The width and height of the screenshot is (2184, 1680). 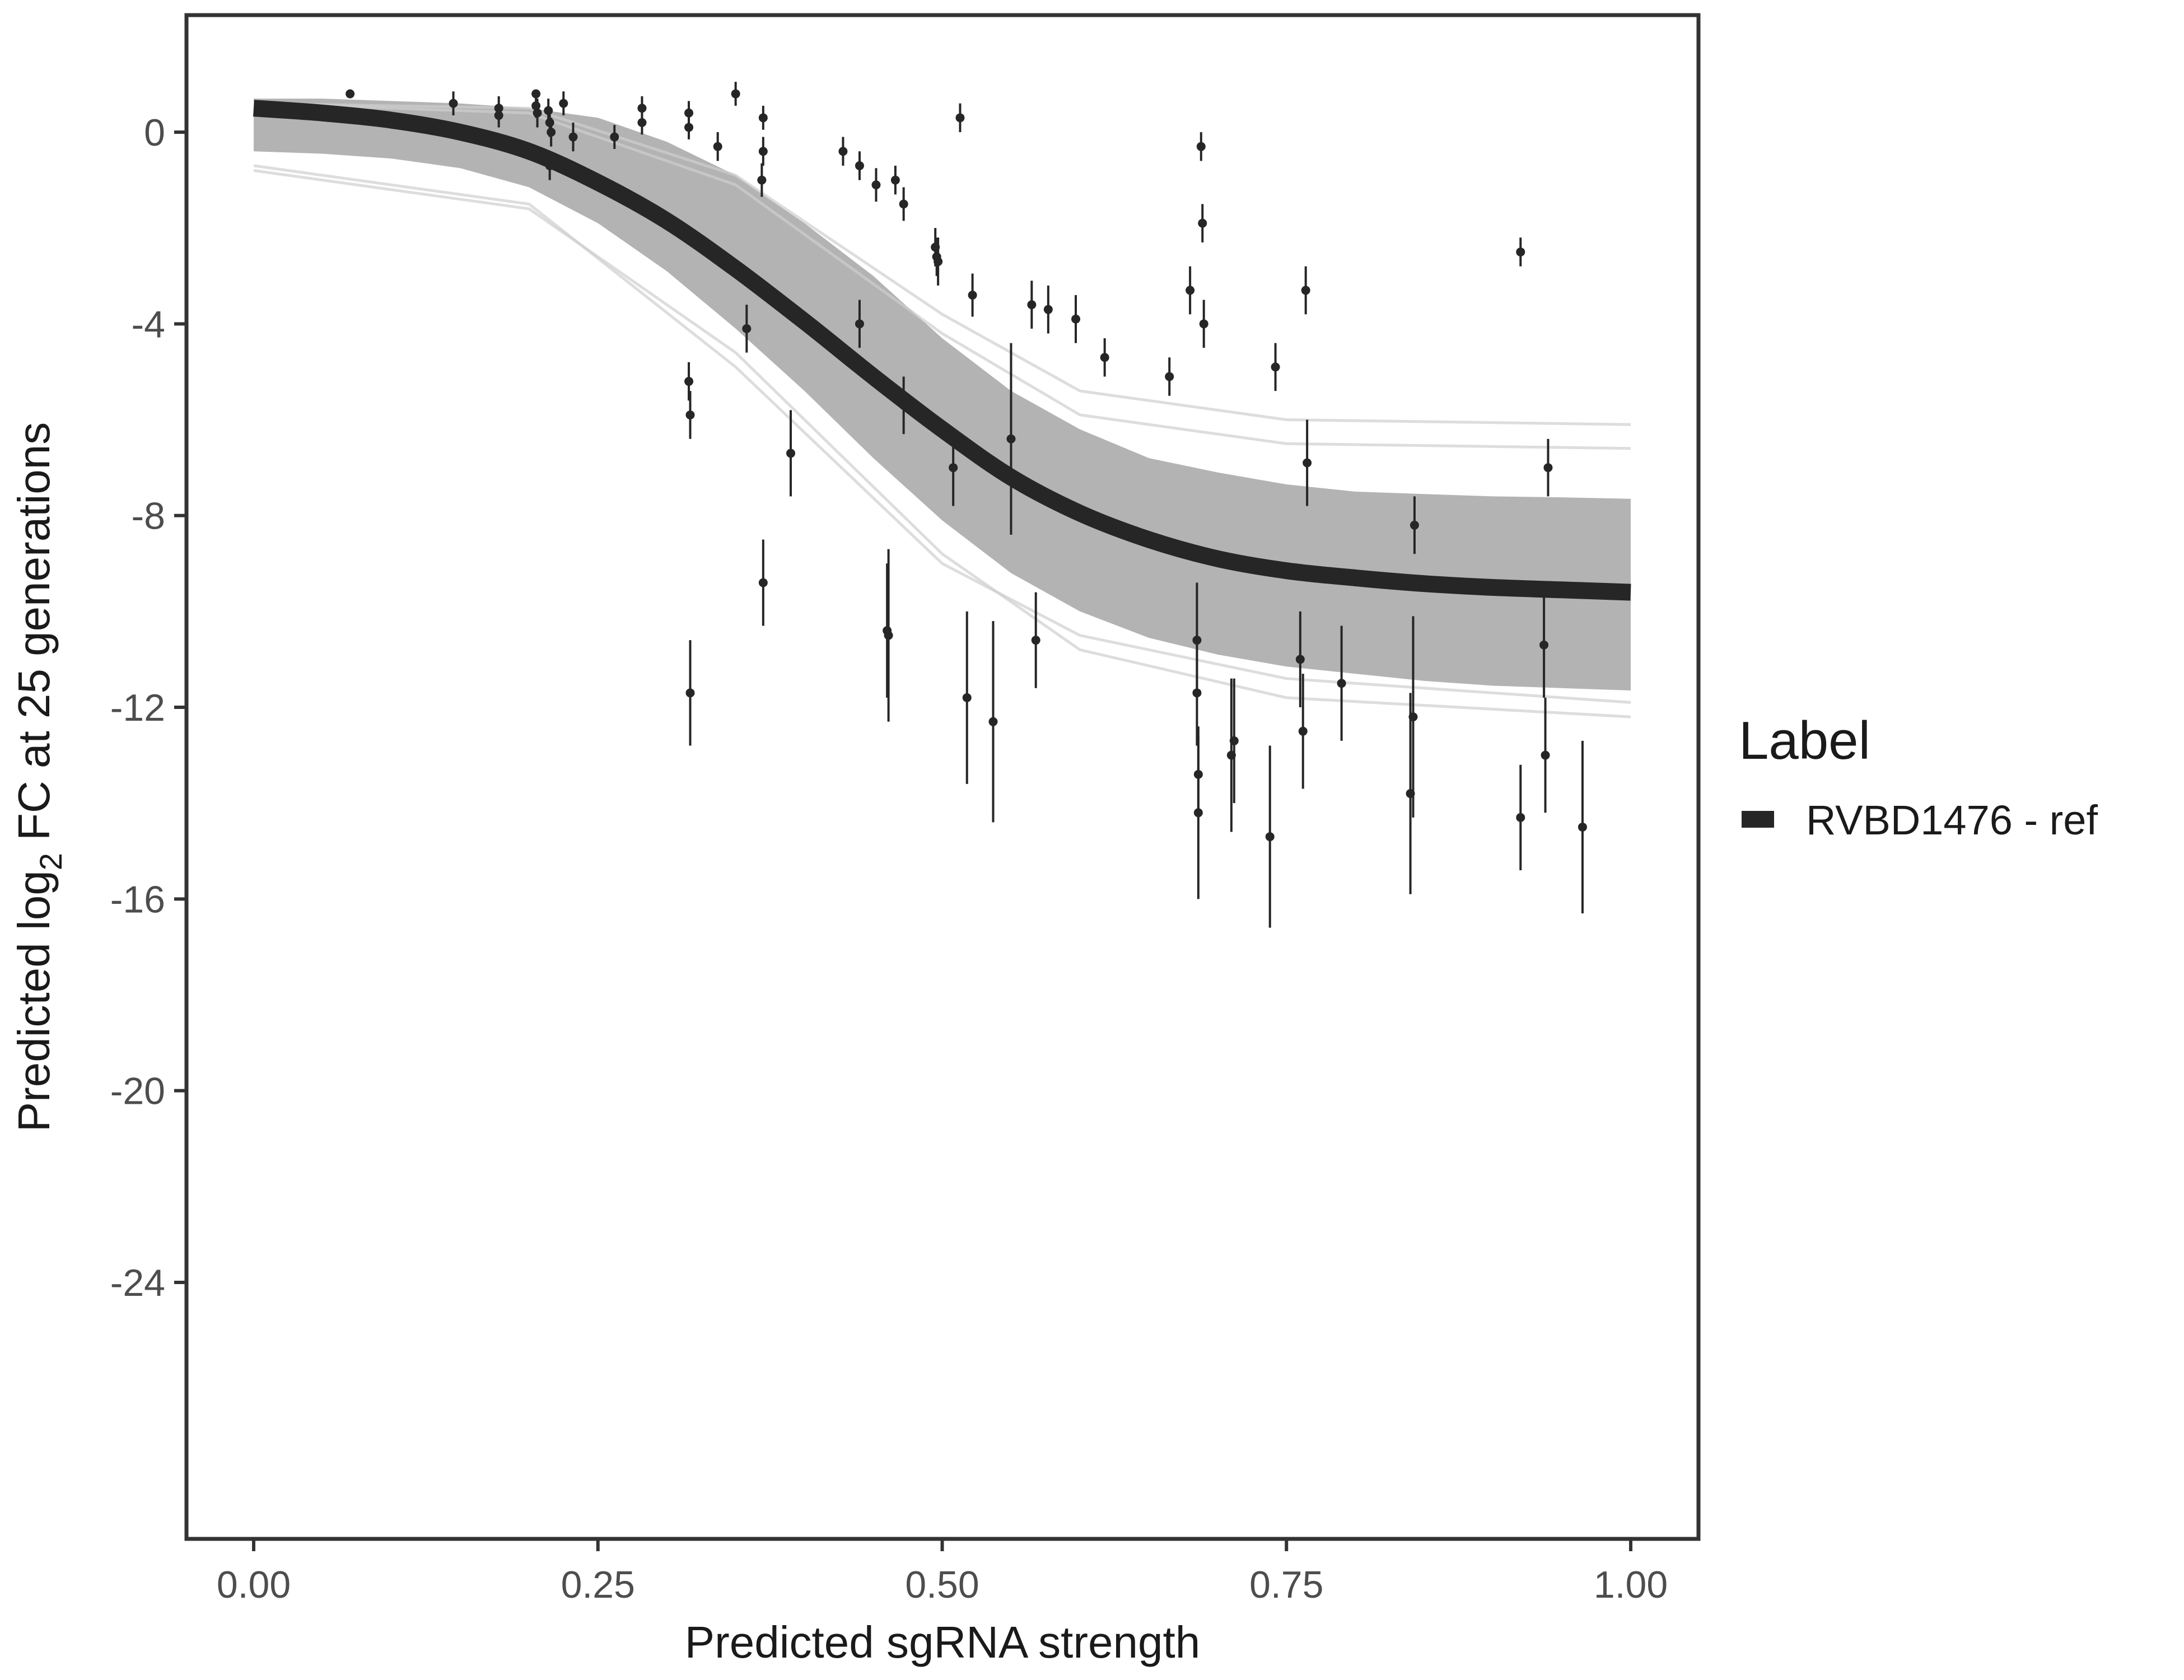 What do you see at coordinates (943, 1642) in the screenshot?
I see `x-axis-title: Predicted sgRNA strength` at bounding box center [943, 1642].